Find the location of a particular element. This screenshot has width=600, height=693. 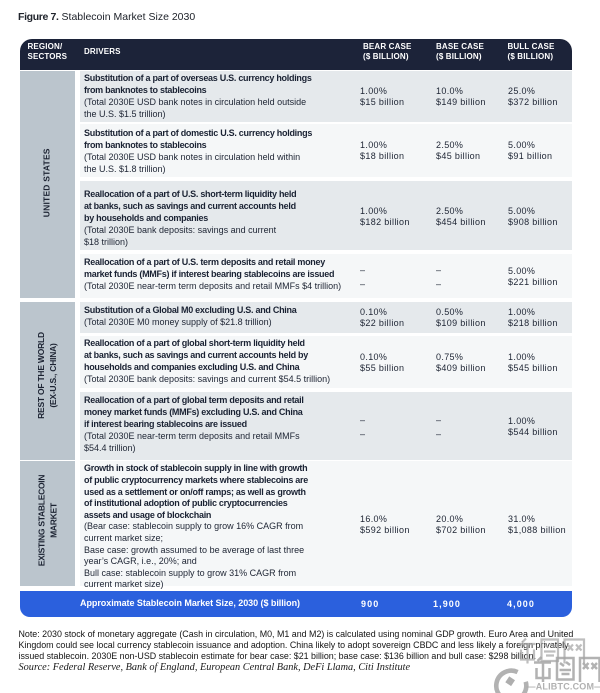

svg-text: —ALIBTC.COM— is located at coordinates (563, 687).